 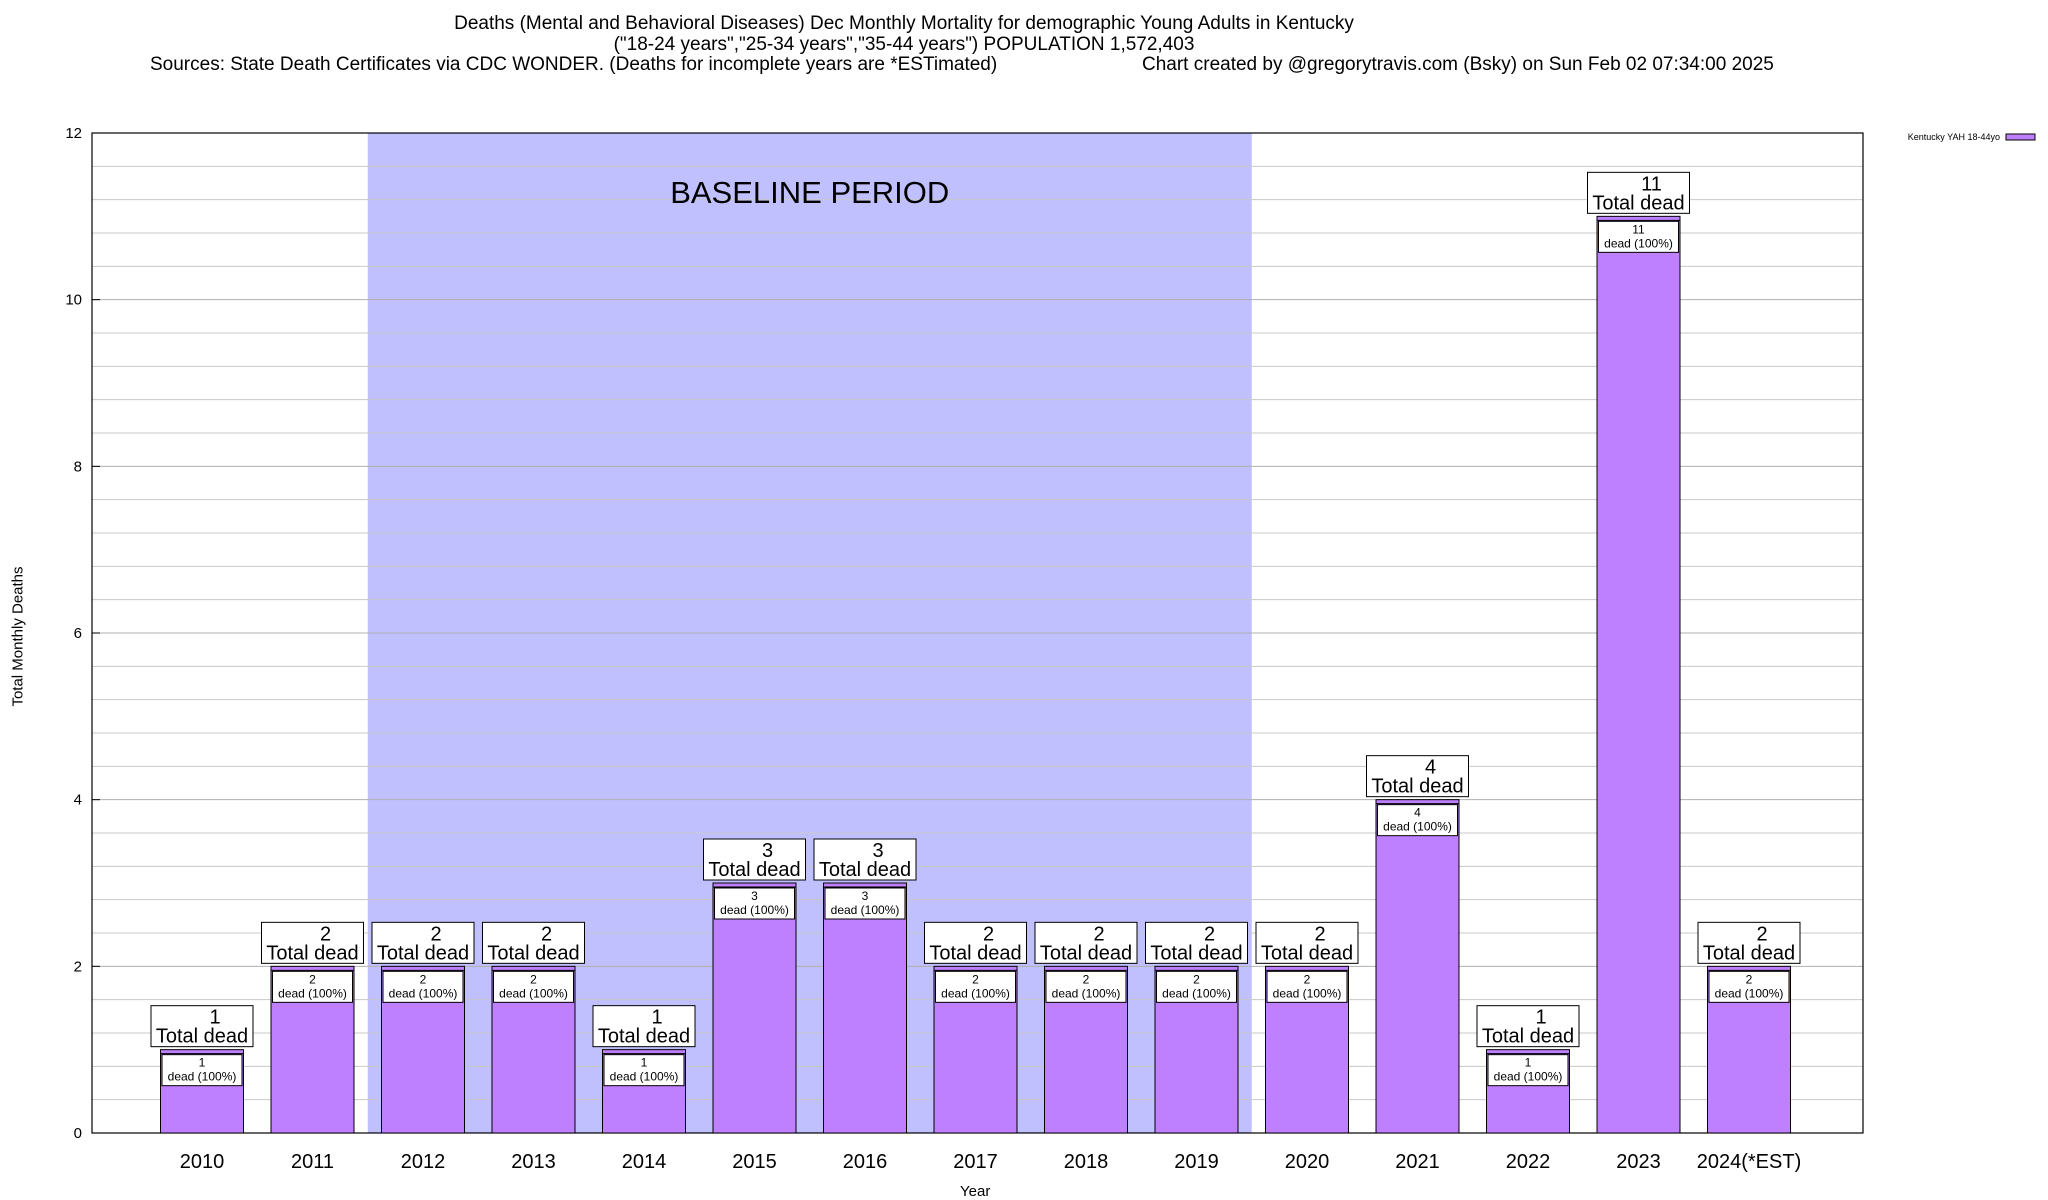 I want to click on x-tick-label: 2021, so click(x=1417, y=1162).